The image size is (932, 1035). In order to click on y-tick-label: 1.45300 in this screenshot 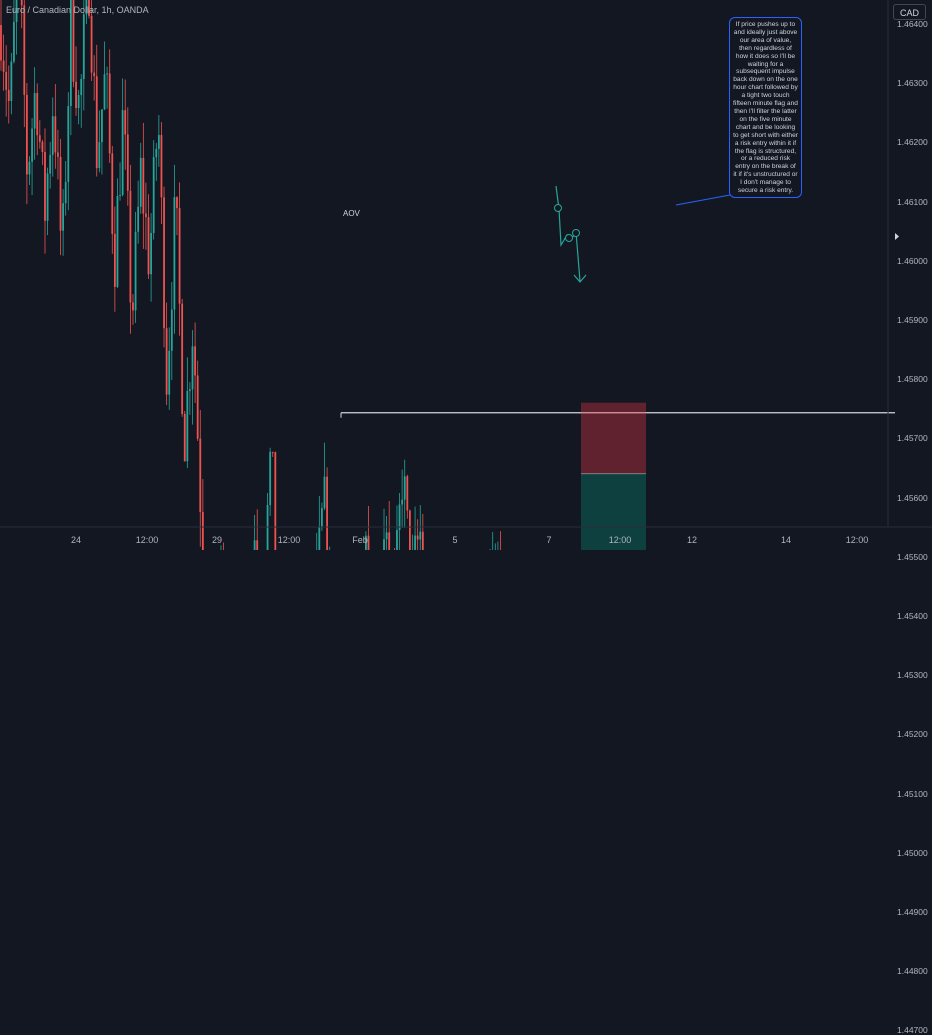, I will do `click(912, 675)`.